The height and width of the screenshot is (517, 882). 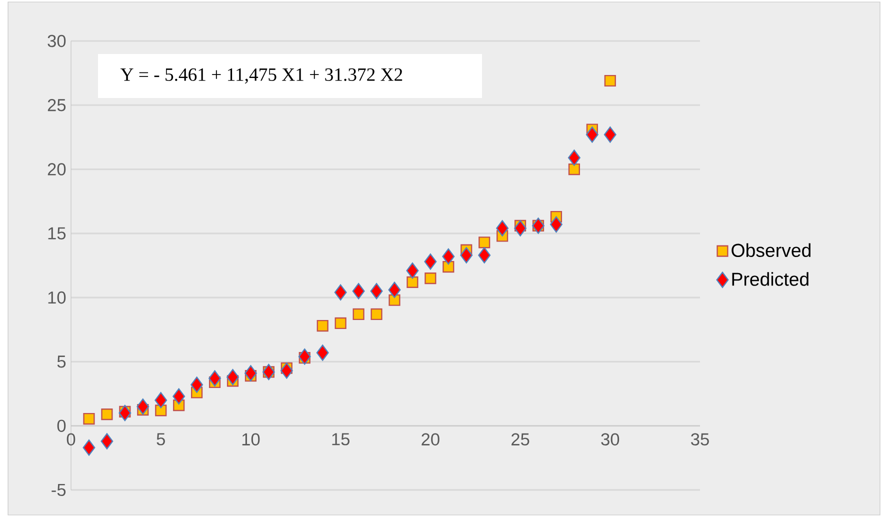 What do you see at coordinates (251, 439) in the screenshot?
I see `x-tick-label: 10` at bounding box center [251, 439].